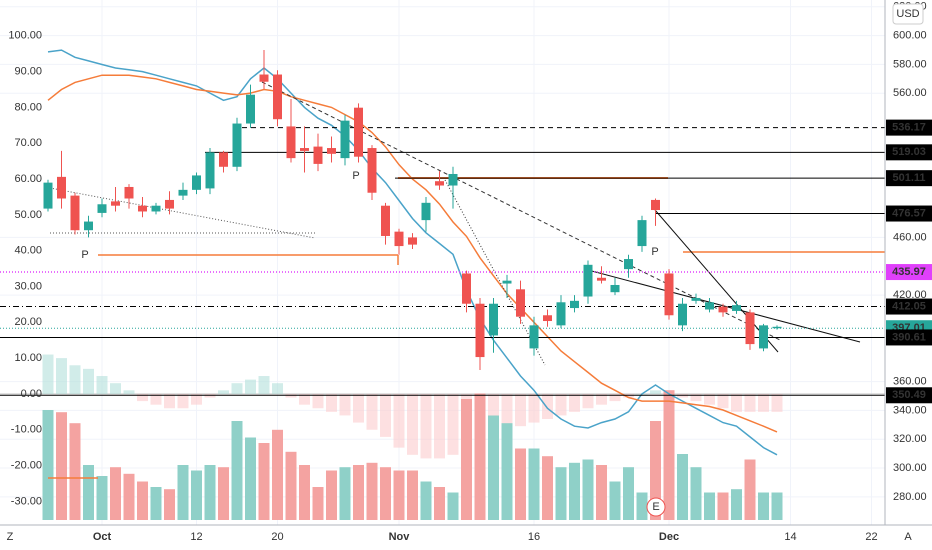 The height and width of the screenshot is (550, 932). I want to click on x-tick-label: 14, so click(790, 537).